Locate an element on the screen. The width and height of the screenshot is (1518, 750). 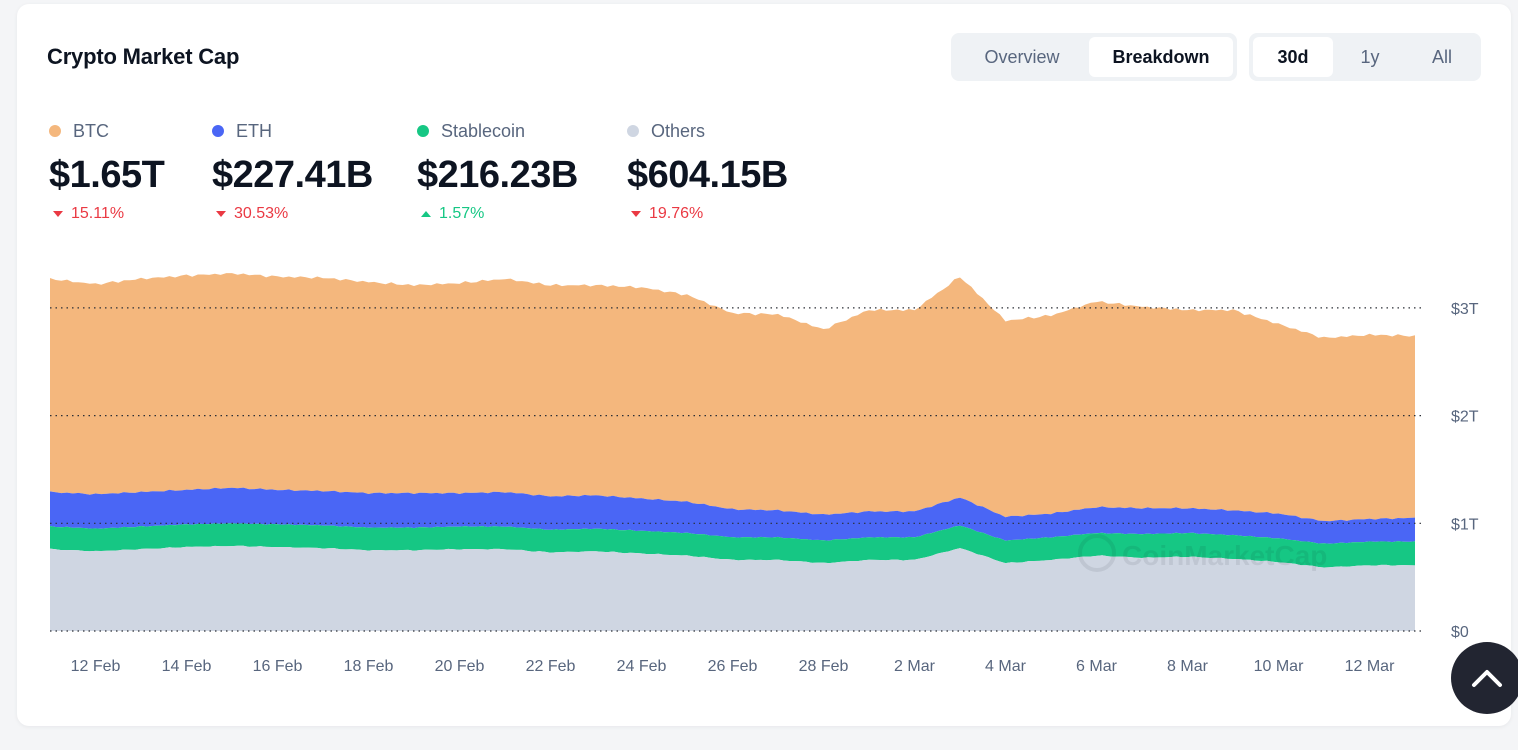
view-toggle: Overview Breakdown is located at coordinates (1094, 57).